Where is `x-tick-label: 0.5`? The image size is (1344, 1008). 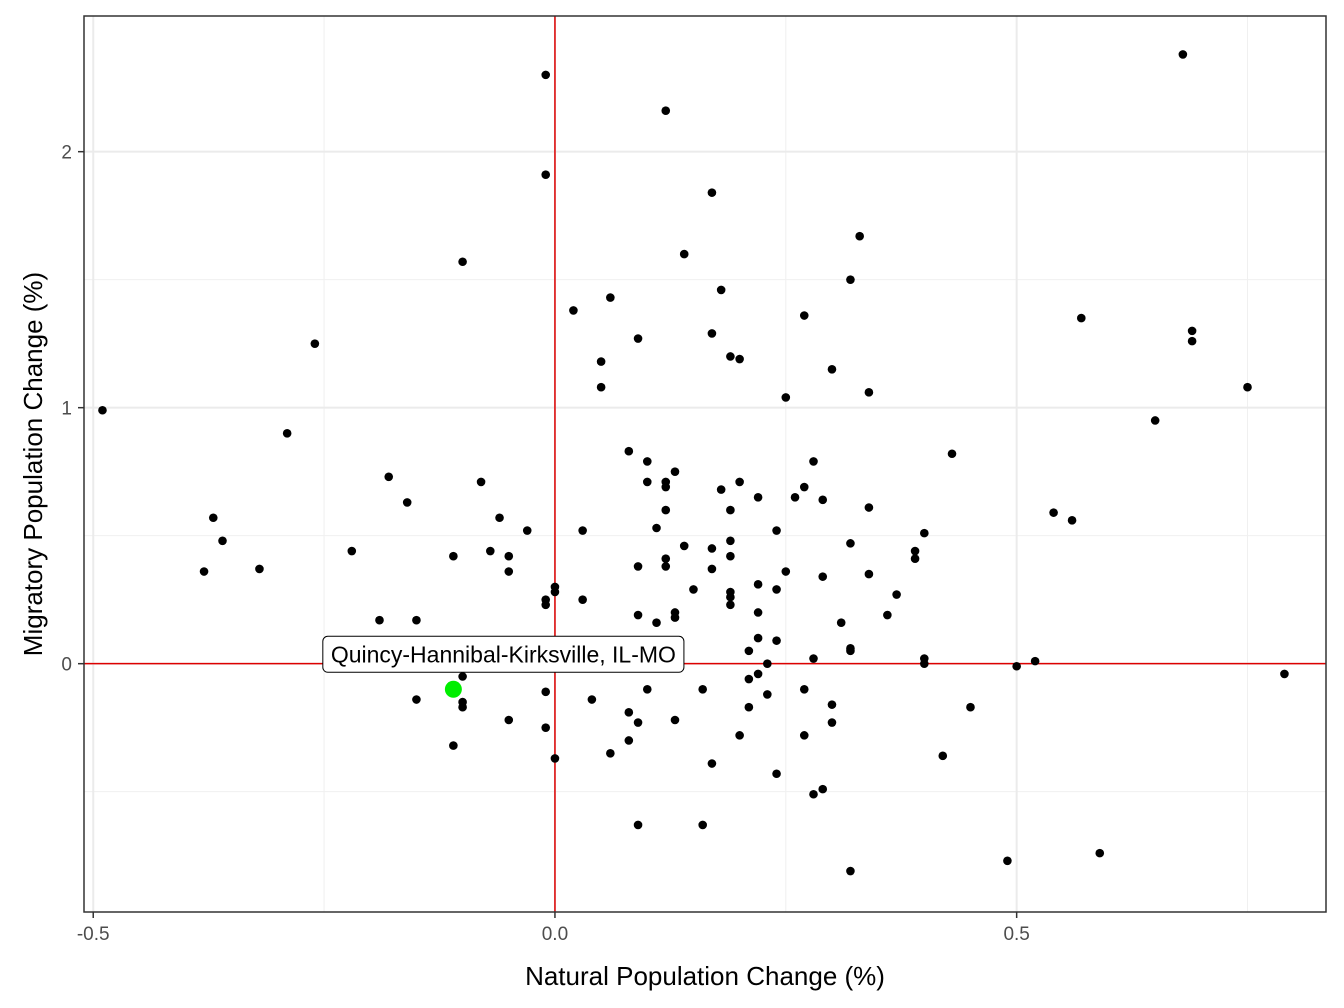
x-tick-label: 0.5 is located at coordinates (1016, 934).